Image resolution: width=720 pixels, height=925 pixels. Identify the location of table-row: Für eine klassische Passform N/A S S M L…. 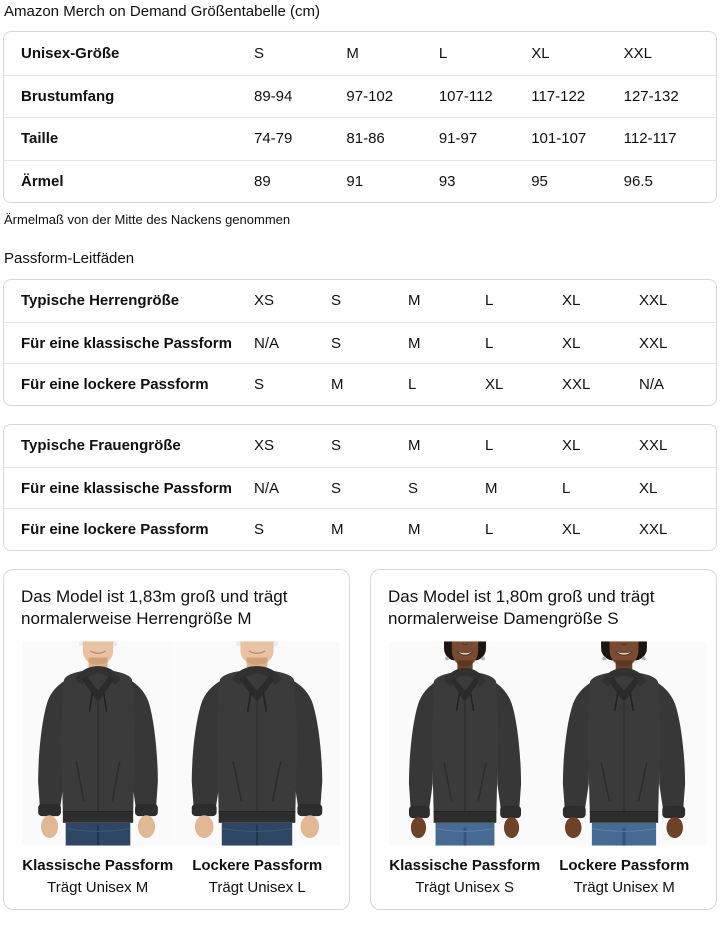
(360, 487).